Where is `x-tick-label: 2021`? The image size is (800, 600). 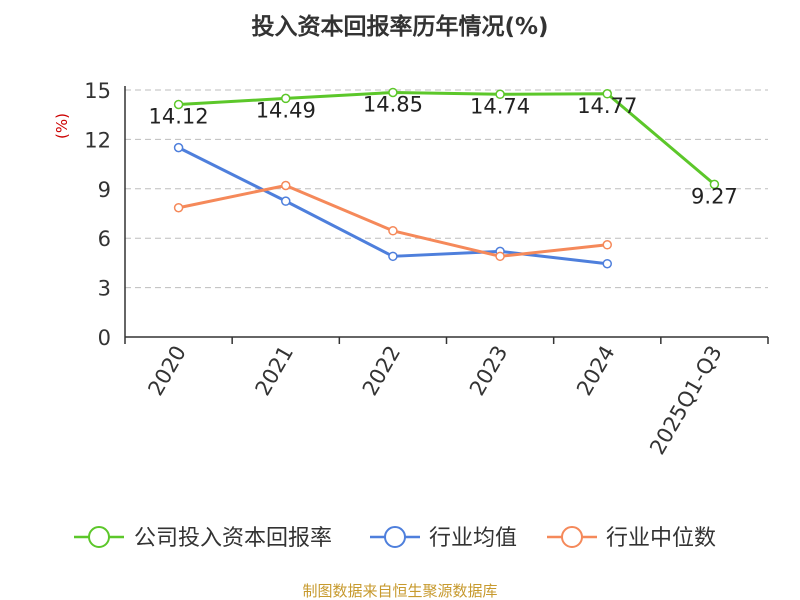 x-tick-label: 2021 is located at coordinates (275, 371).